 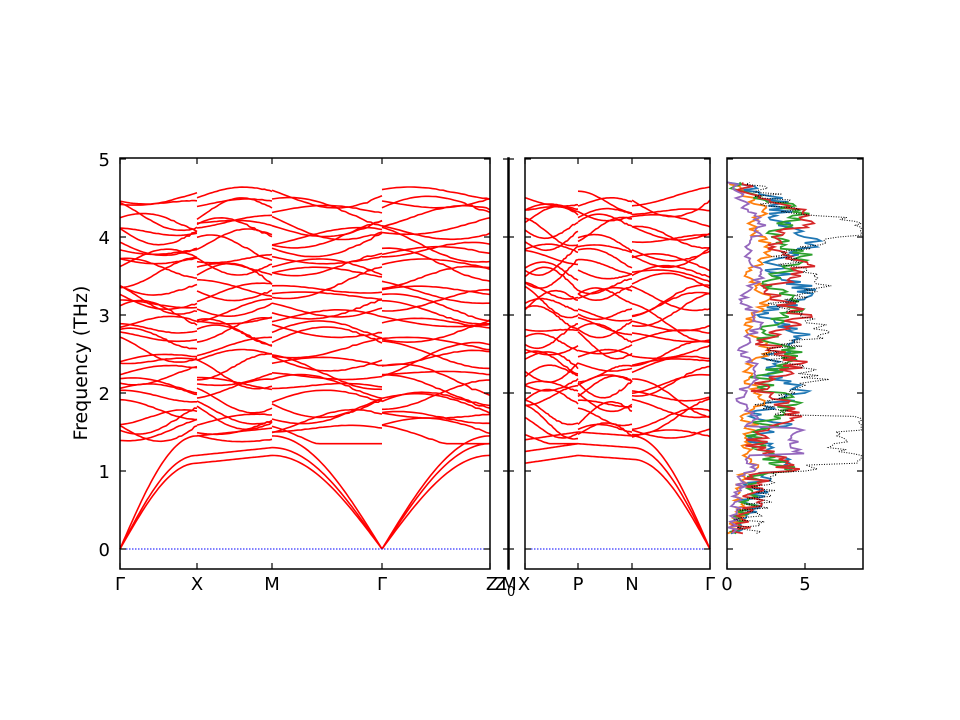 What do you see at coordinates (631, 584) in the screenshot?
I see `xtick-label-n: N` at bounding box center [631, 584].